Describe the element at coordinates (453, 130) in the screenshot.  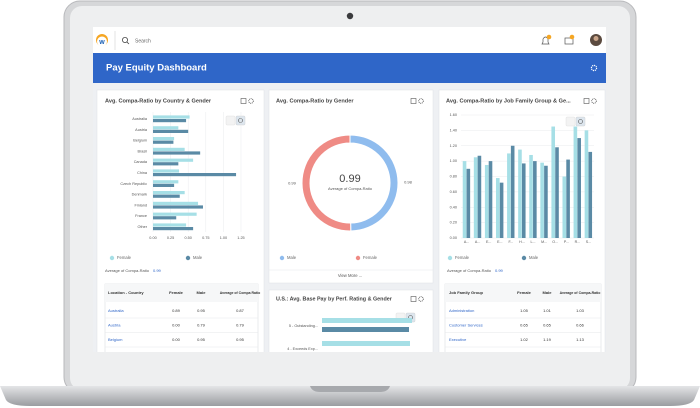
I see `y-tick-label: 1.40` at that location.